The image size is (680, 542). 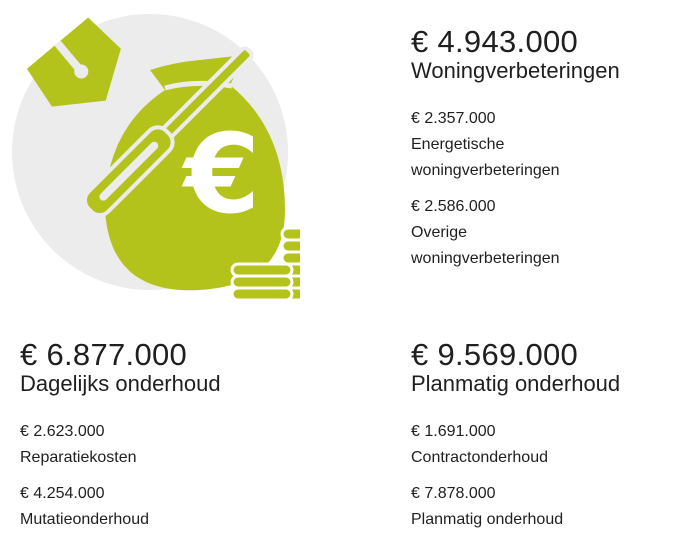 I want to click on amount: € 2.623.000, so click(x=62, y=431).